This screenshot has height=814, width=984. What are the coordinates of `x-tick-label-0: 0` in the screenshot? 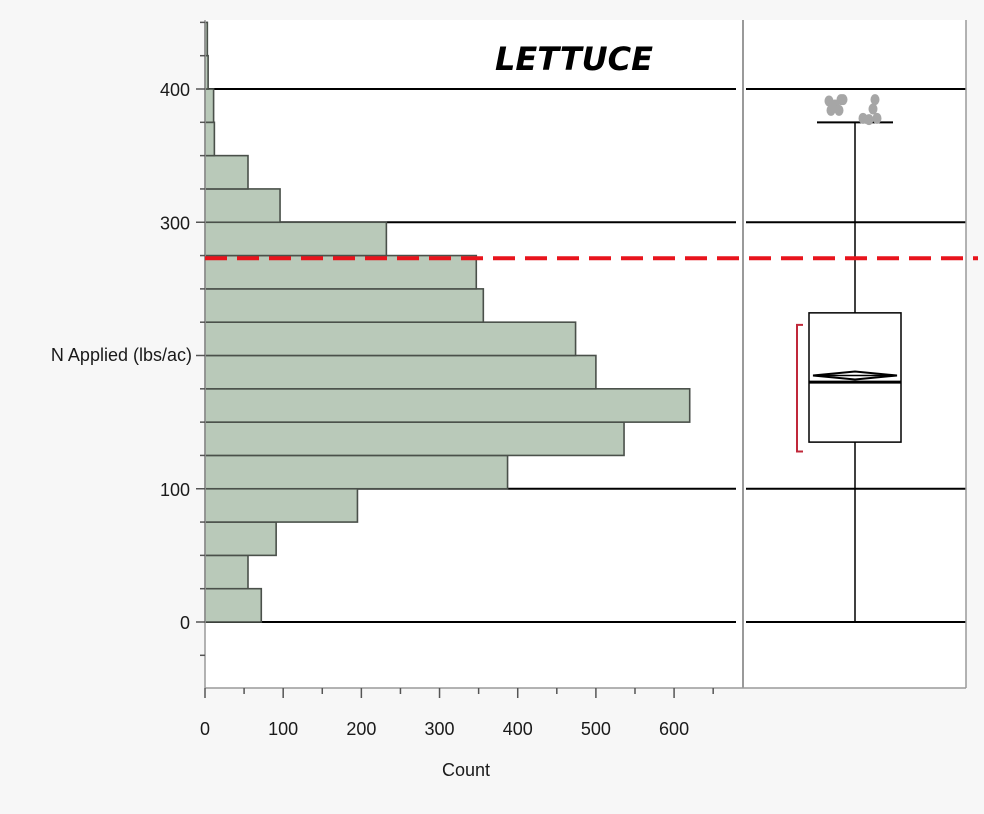 It's located at (205, 729).